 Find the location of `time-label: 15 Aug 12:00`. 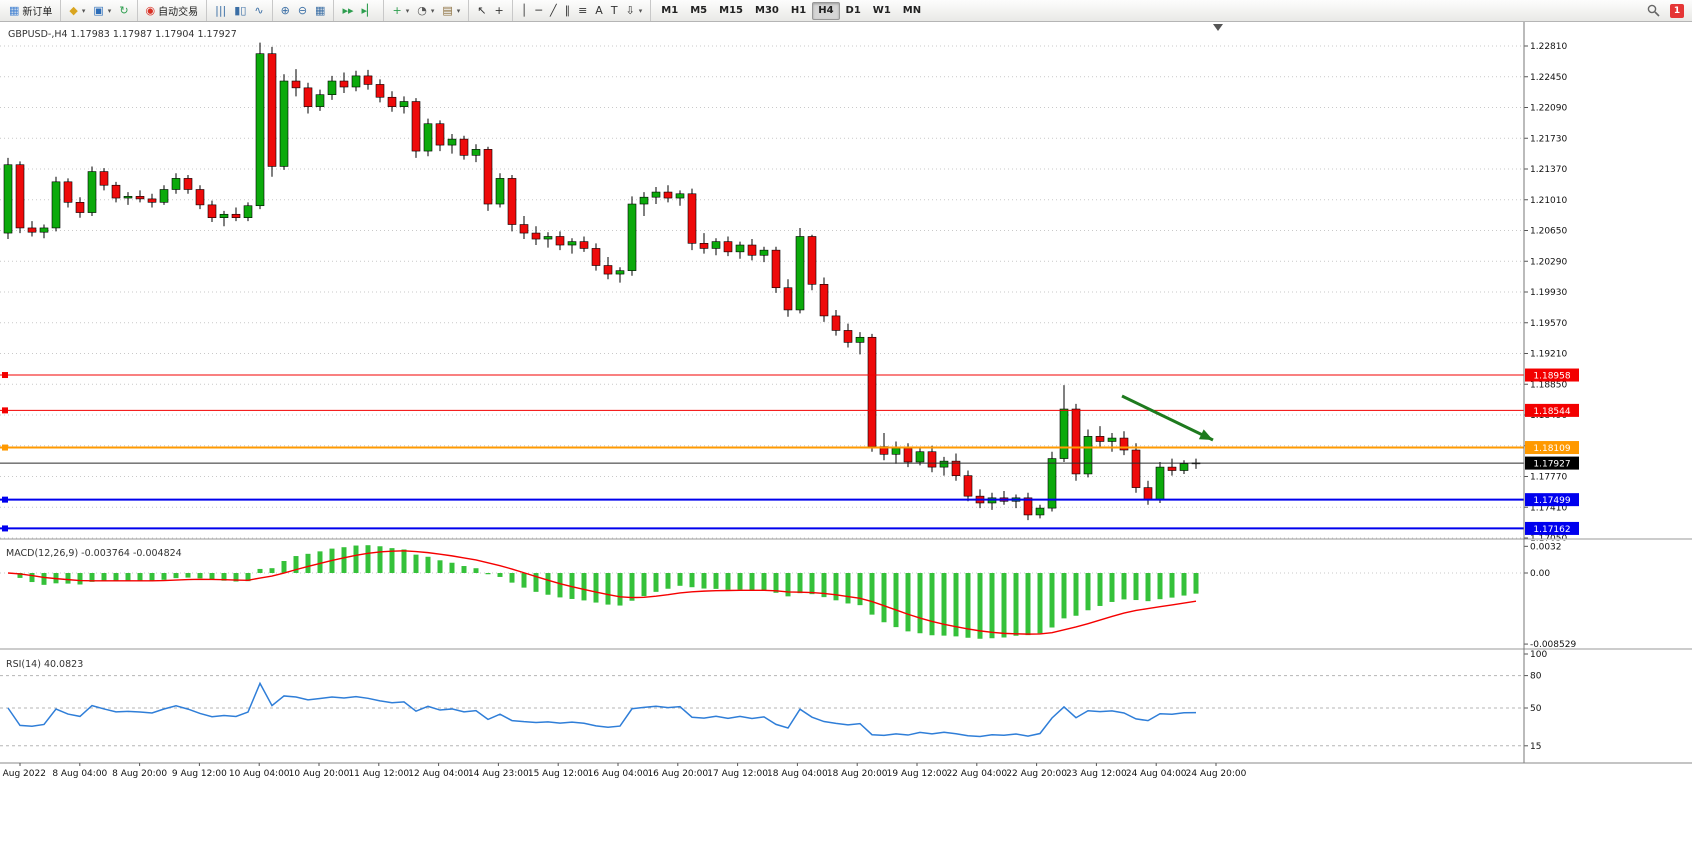

time-label: 15 Aug 12:00 is located at coordinates (558, 774).